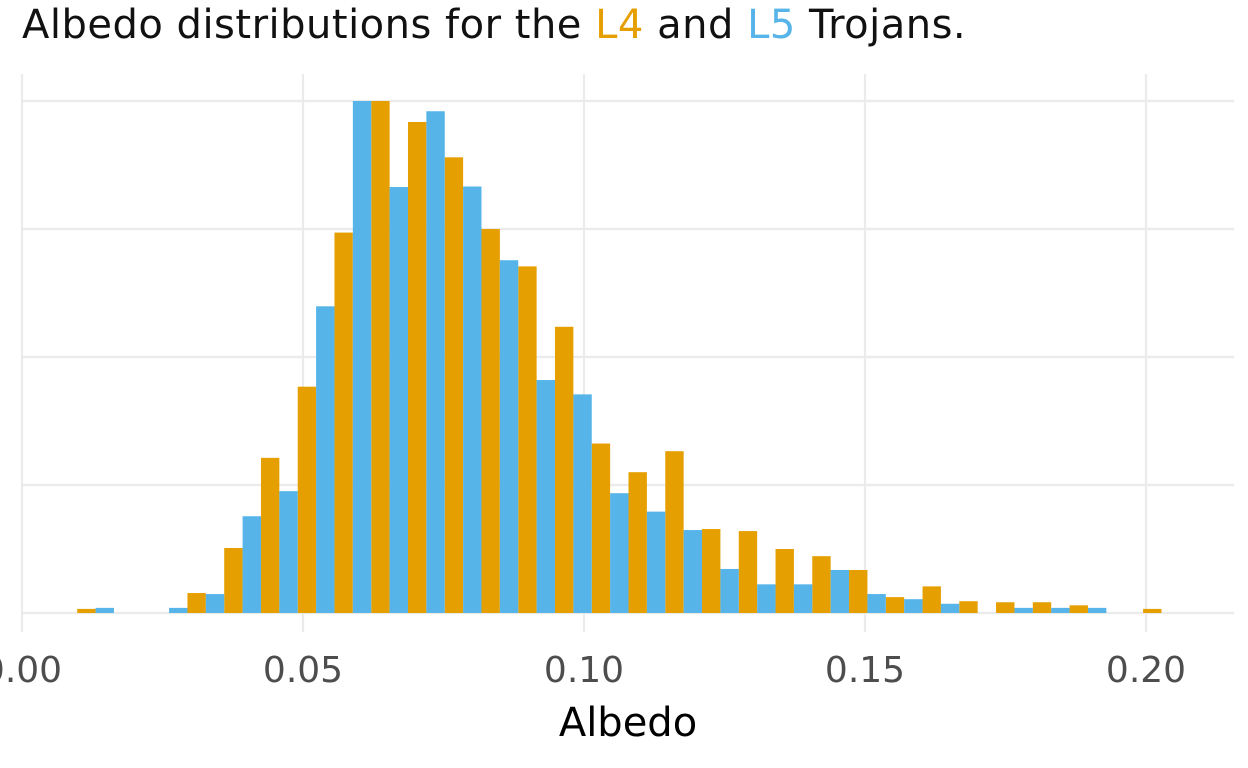  Describe the element at coordinates (584, 670) in the screenshot. I see `x-tick-label-2: 0.10` at that location.